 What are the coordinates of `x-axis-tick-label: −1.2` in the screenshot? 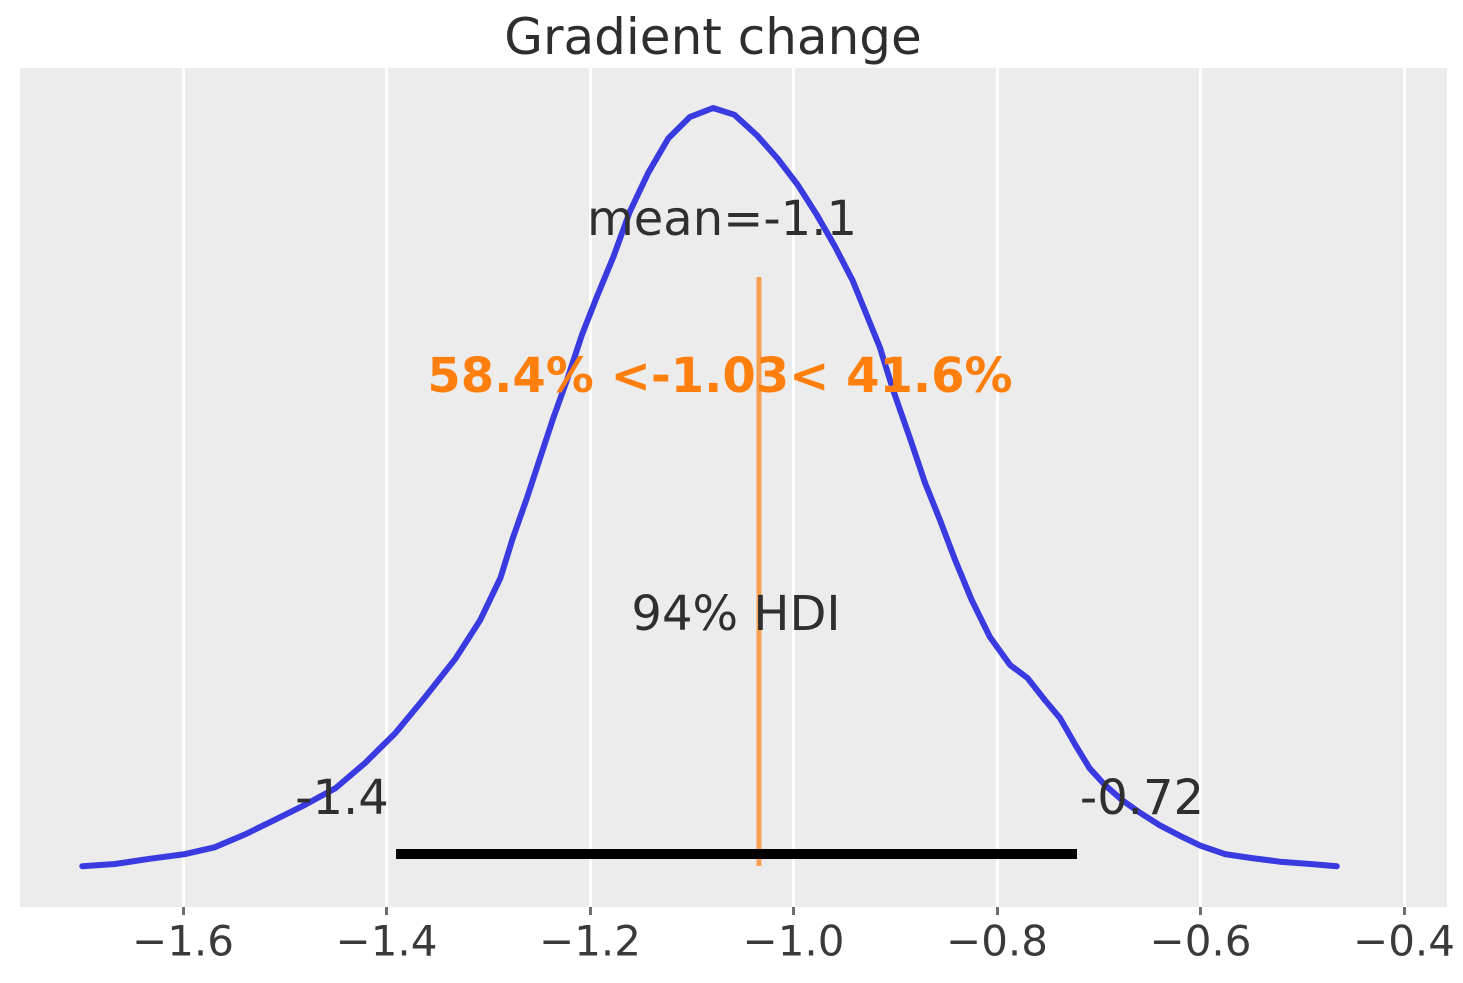 It's located at (590, 941).